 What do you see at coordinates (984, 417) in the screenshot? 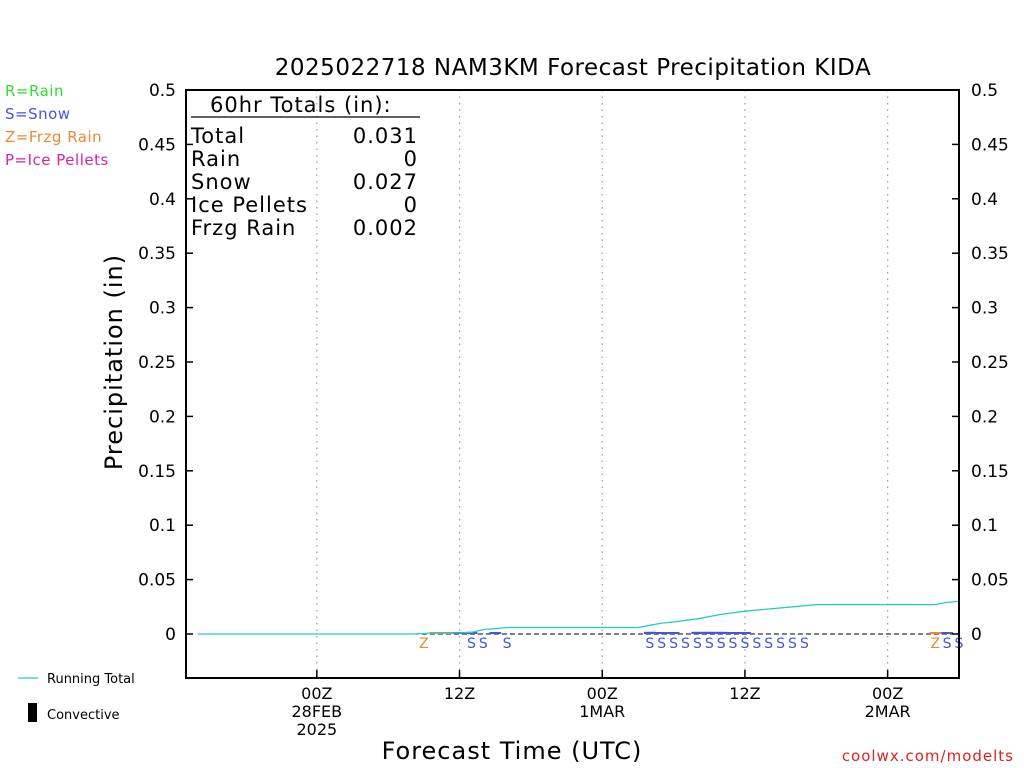
I see `y-tick-label-right: 0.2` at bounding box center [984, 417].